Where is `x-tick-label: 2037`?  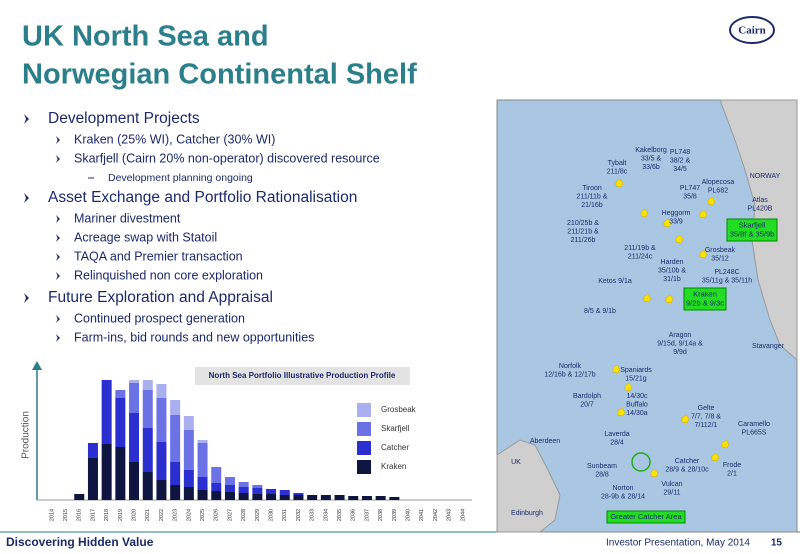
x-tick-label: 2037 is located at coordinates (367, 515).